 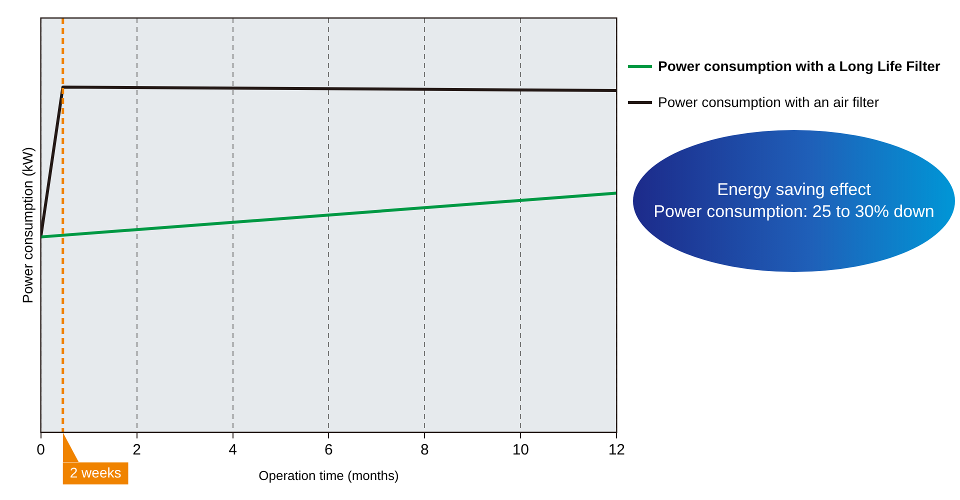 I want to click on x-tick-label: 0, so click(x=40, y=450).